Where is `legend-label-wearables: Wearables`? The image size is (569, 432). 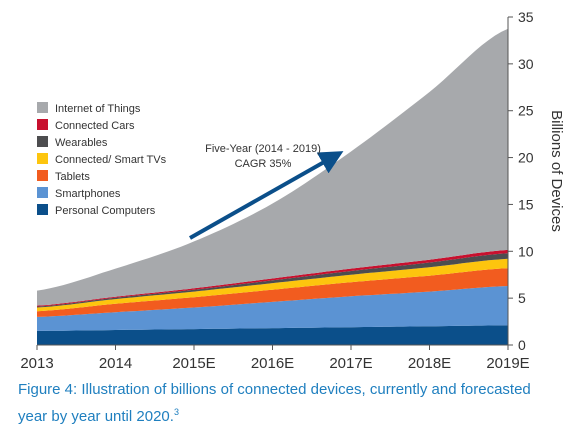 legend-label-wearables: Wearables is located at coordinates (81, 143).